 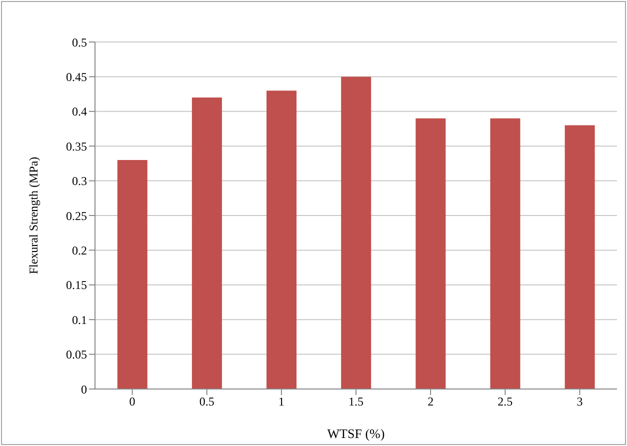 I want to click on y-tick-label: 0.05, so click(x=76, y=355).